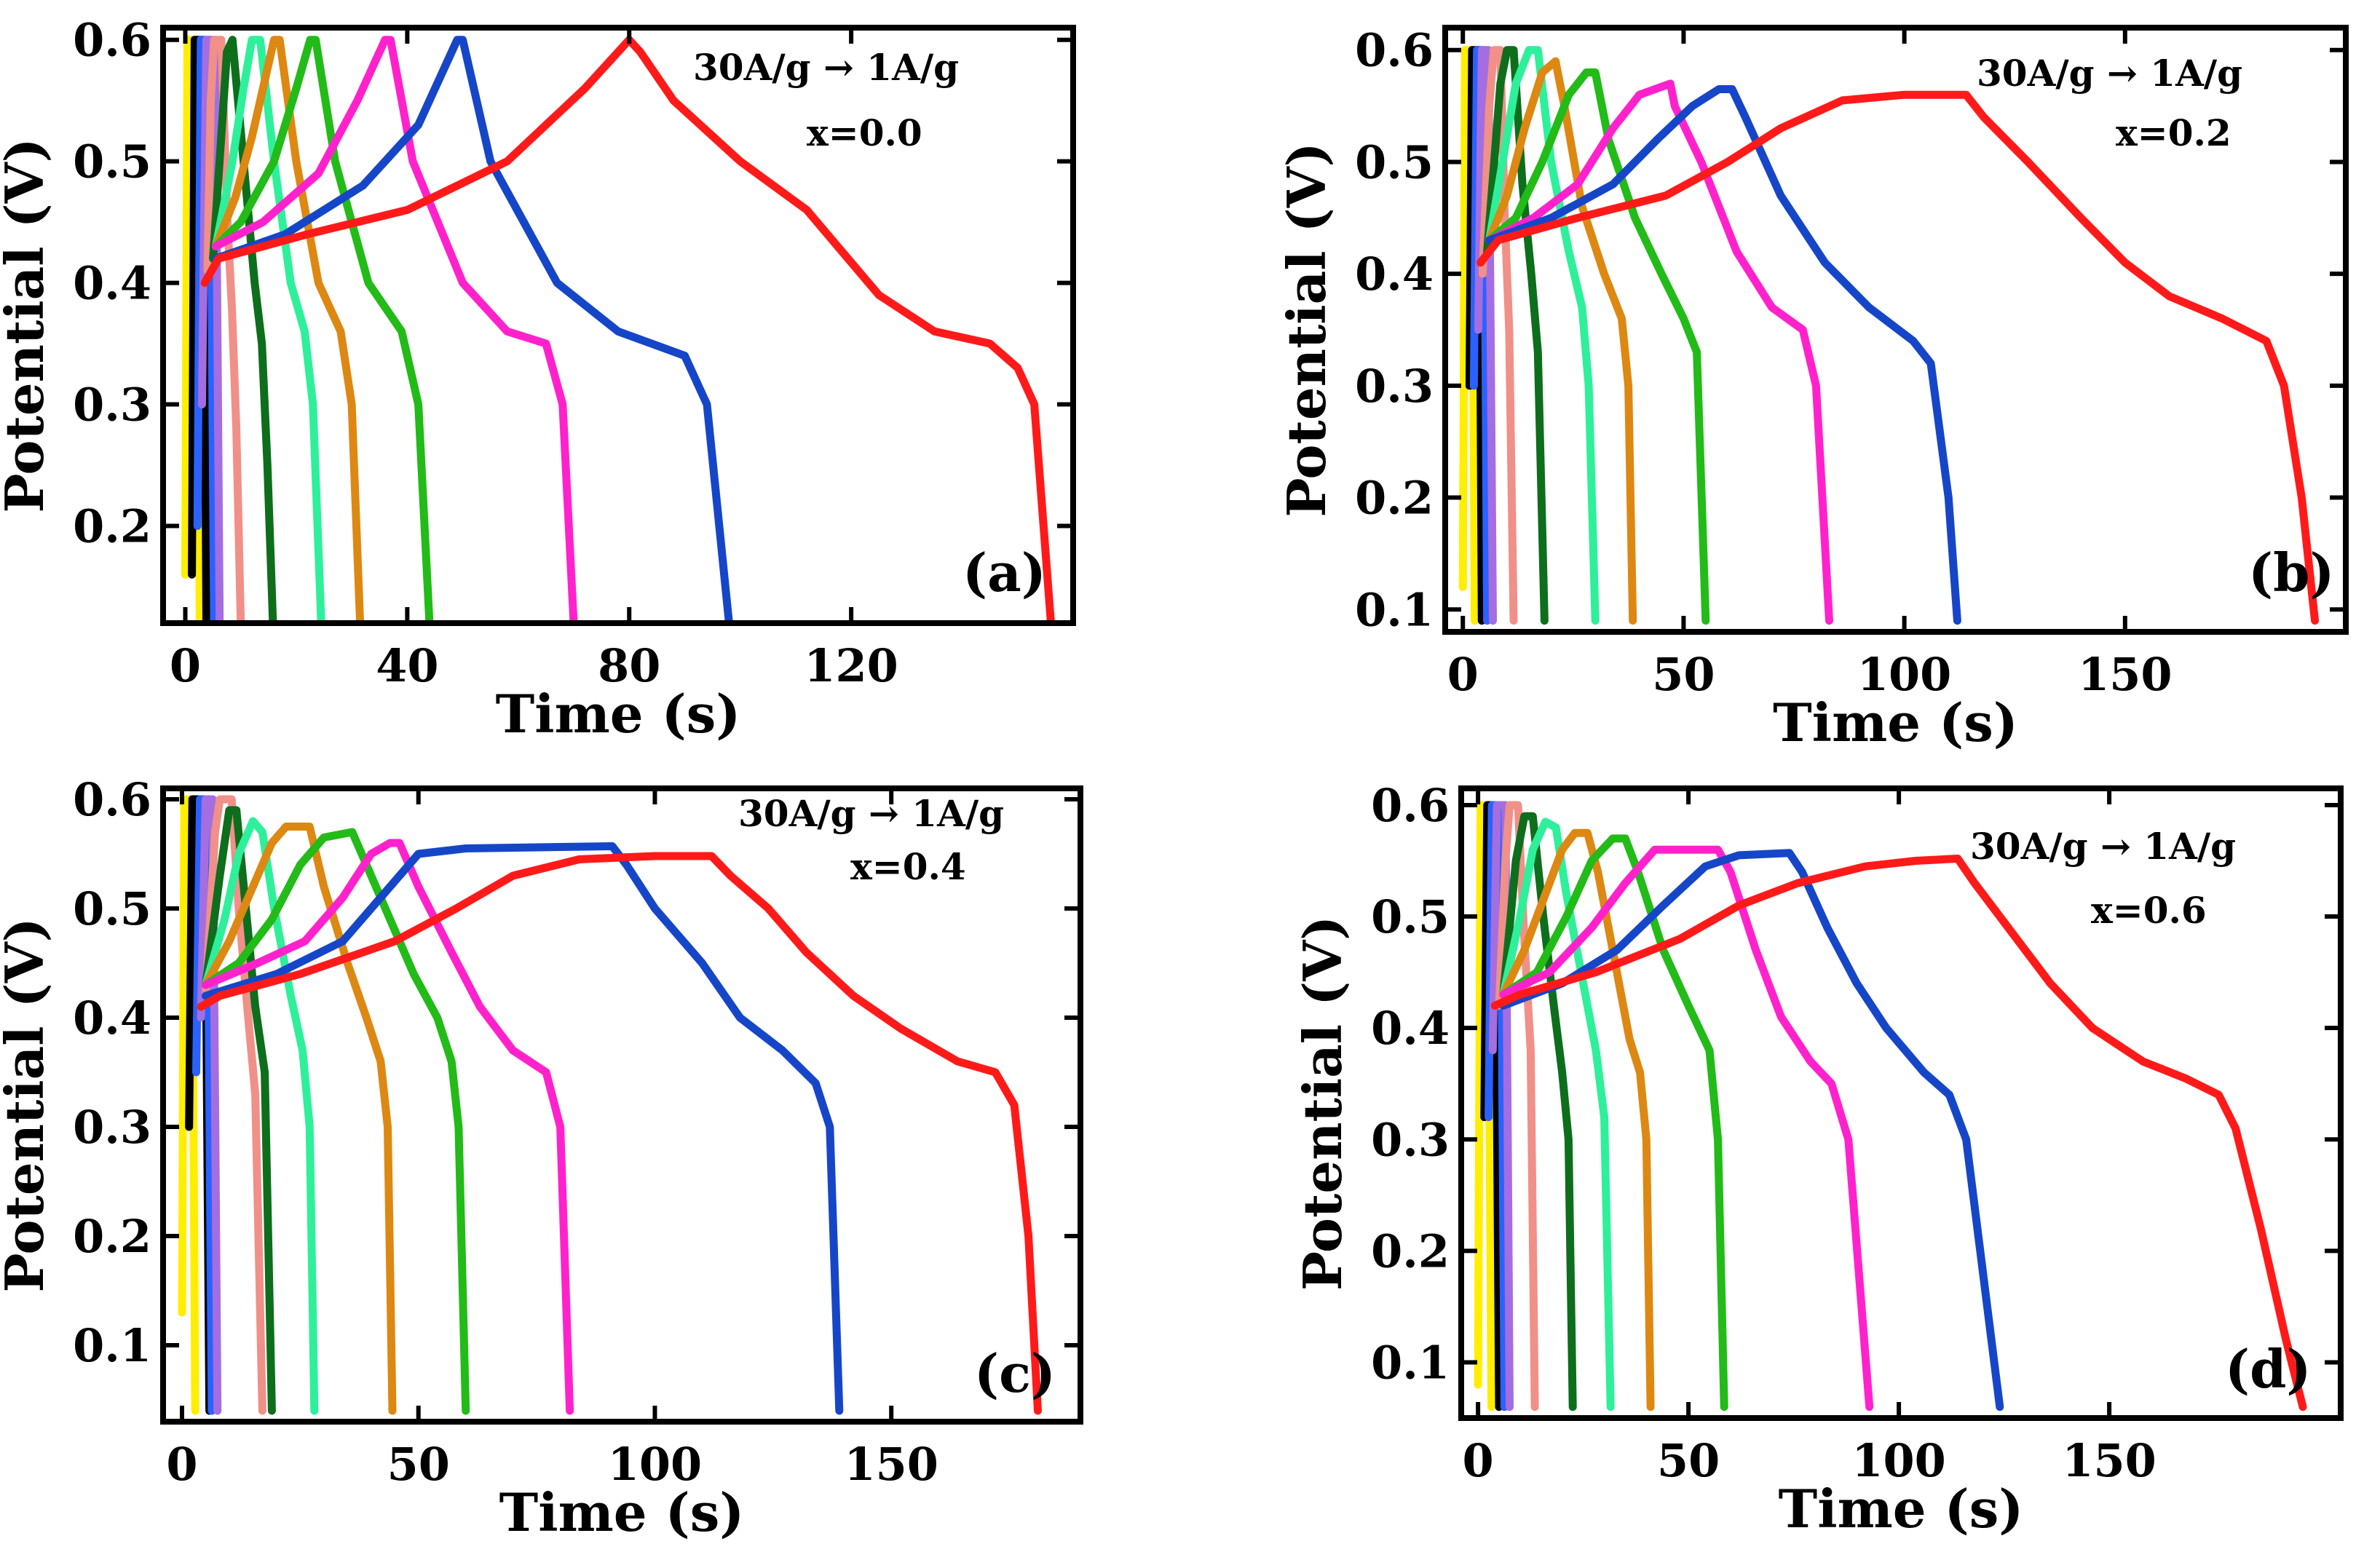 Image resolution: width=2364 pixels, height=1568 pixels. What do you see at coordinates (2268, 1369) in the screenshot?
I see `panel-letter: (d)` at bounding box center [2268, 1369].